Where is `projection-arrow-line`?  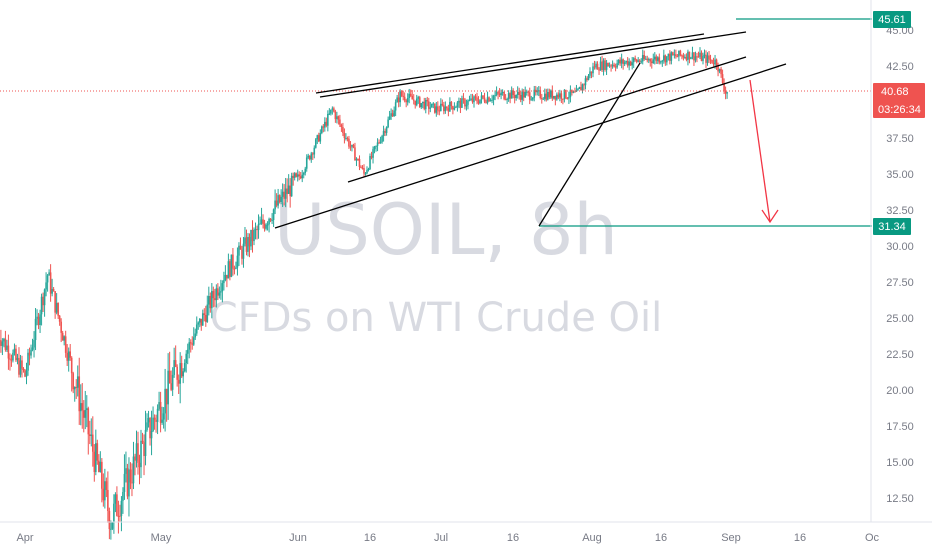
projection-arrow-line is located at coordinates (760, 151).